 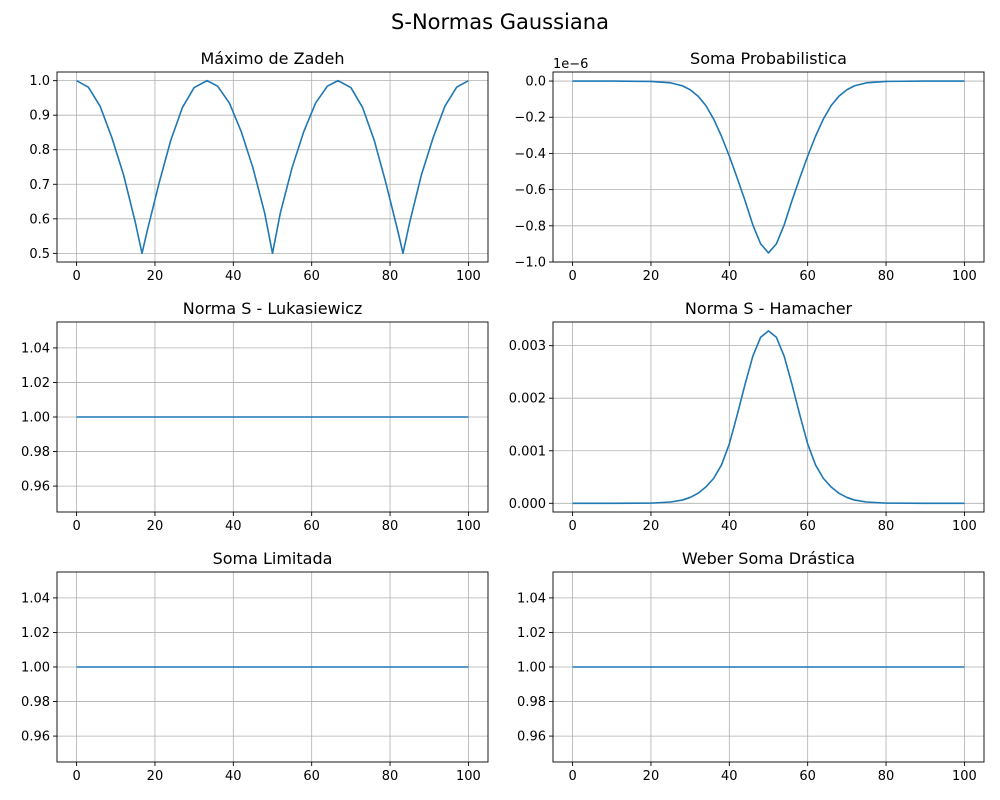 I want to click on y-tick-label: 0.7, so click(x=39, y=185).